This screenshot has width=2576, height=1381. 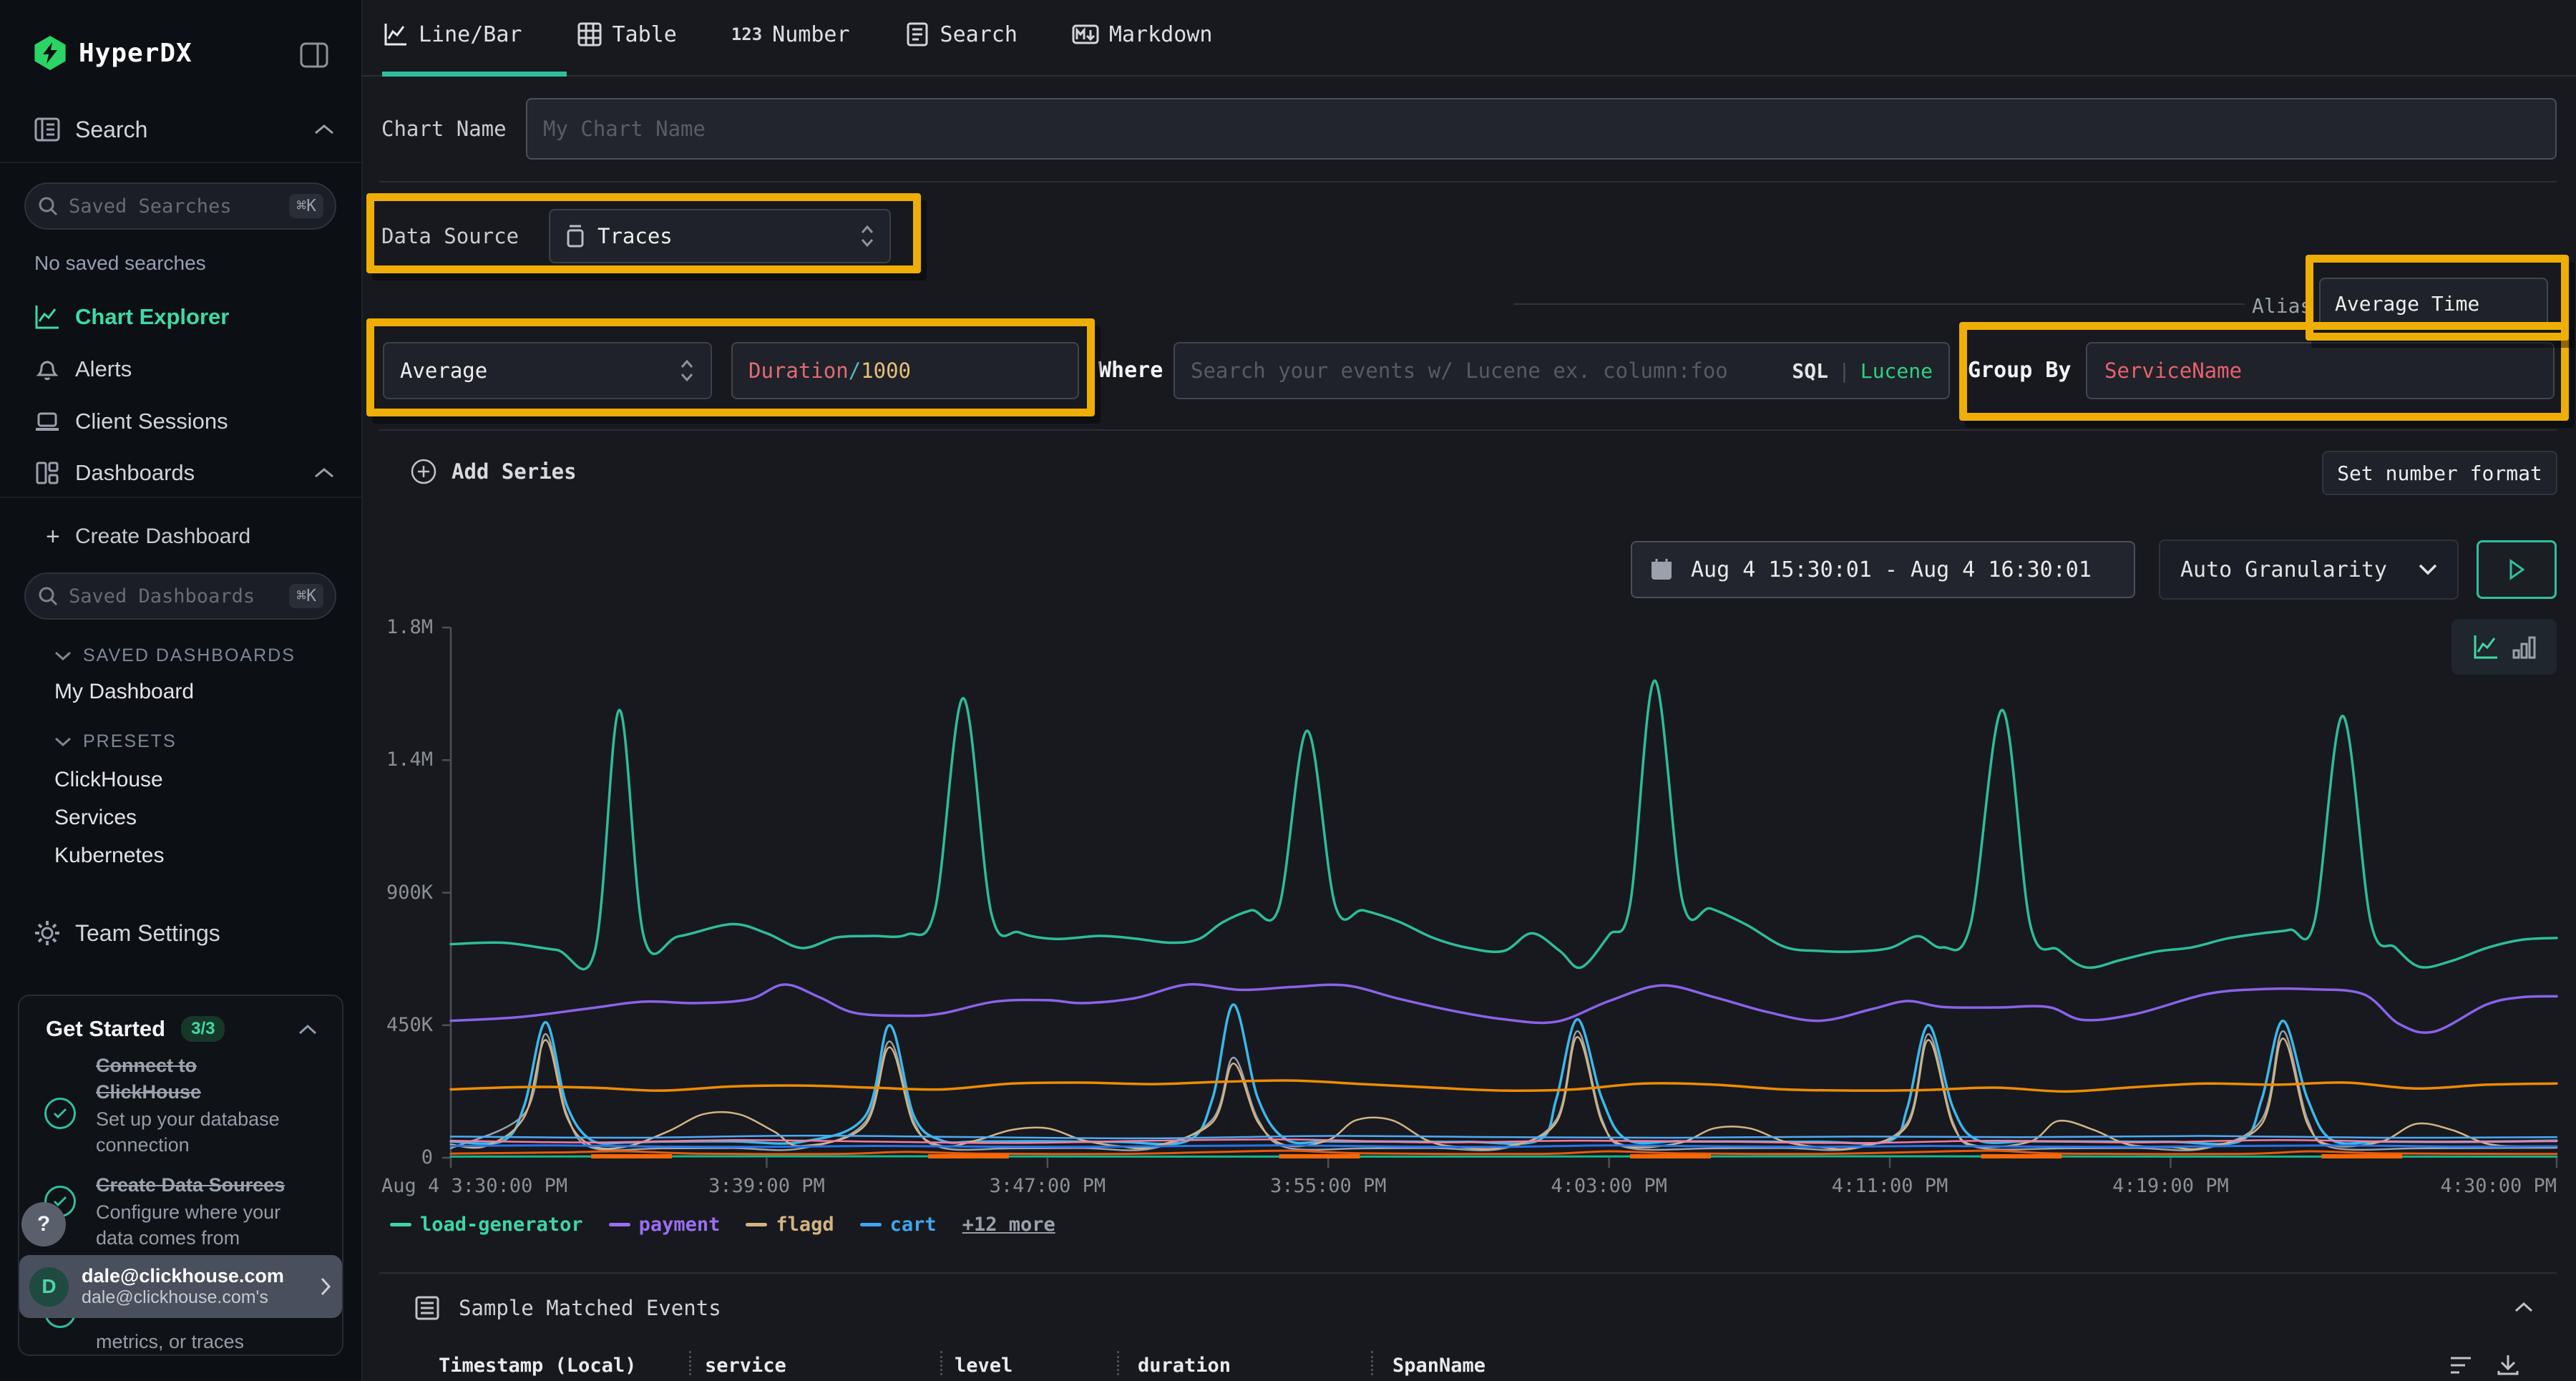 What do you see at coordinates (1328, 1186) in the screenshot?
I see `x-axis-tick-label: 3:55:00 PM` at bounding box center [1328, 1186].